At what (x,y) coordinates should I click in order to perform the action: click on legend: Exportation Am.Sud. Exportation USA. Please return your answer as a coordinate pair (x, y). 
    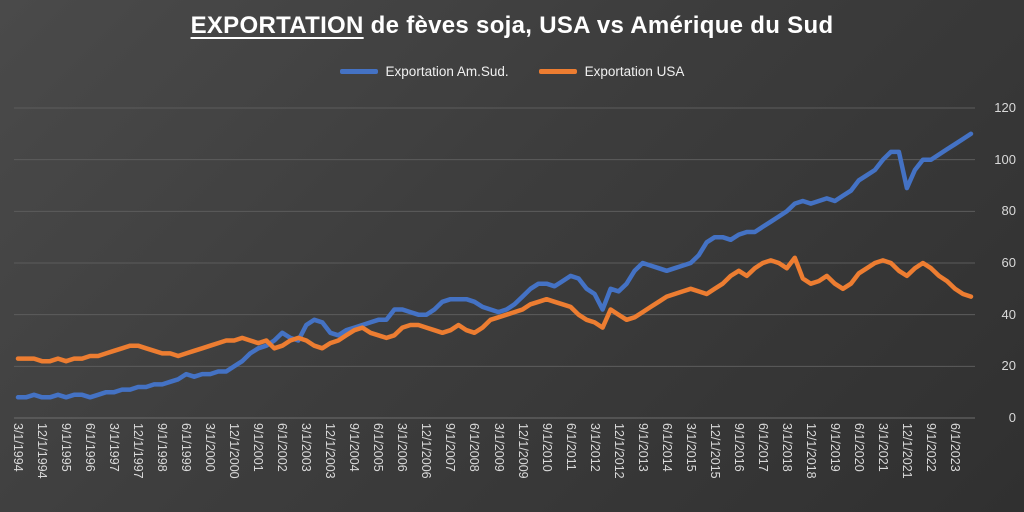
    Looking at the image, I should click on (512, 71).